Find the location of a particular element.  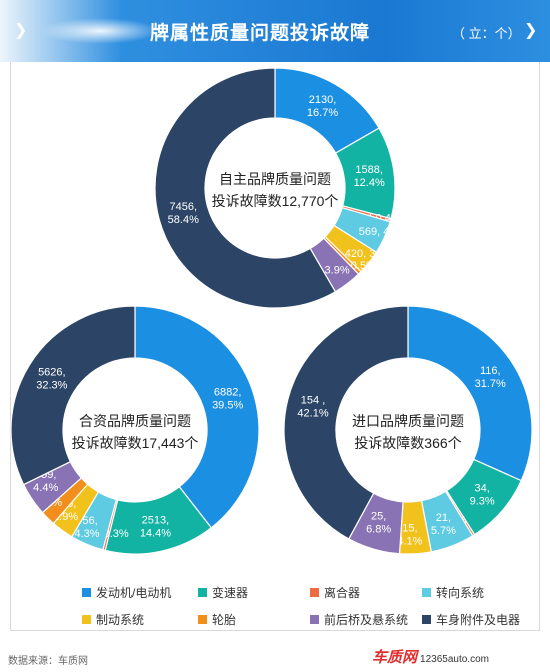

data-label: 34, 9.3% is located at coordinates (482, 495).